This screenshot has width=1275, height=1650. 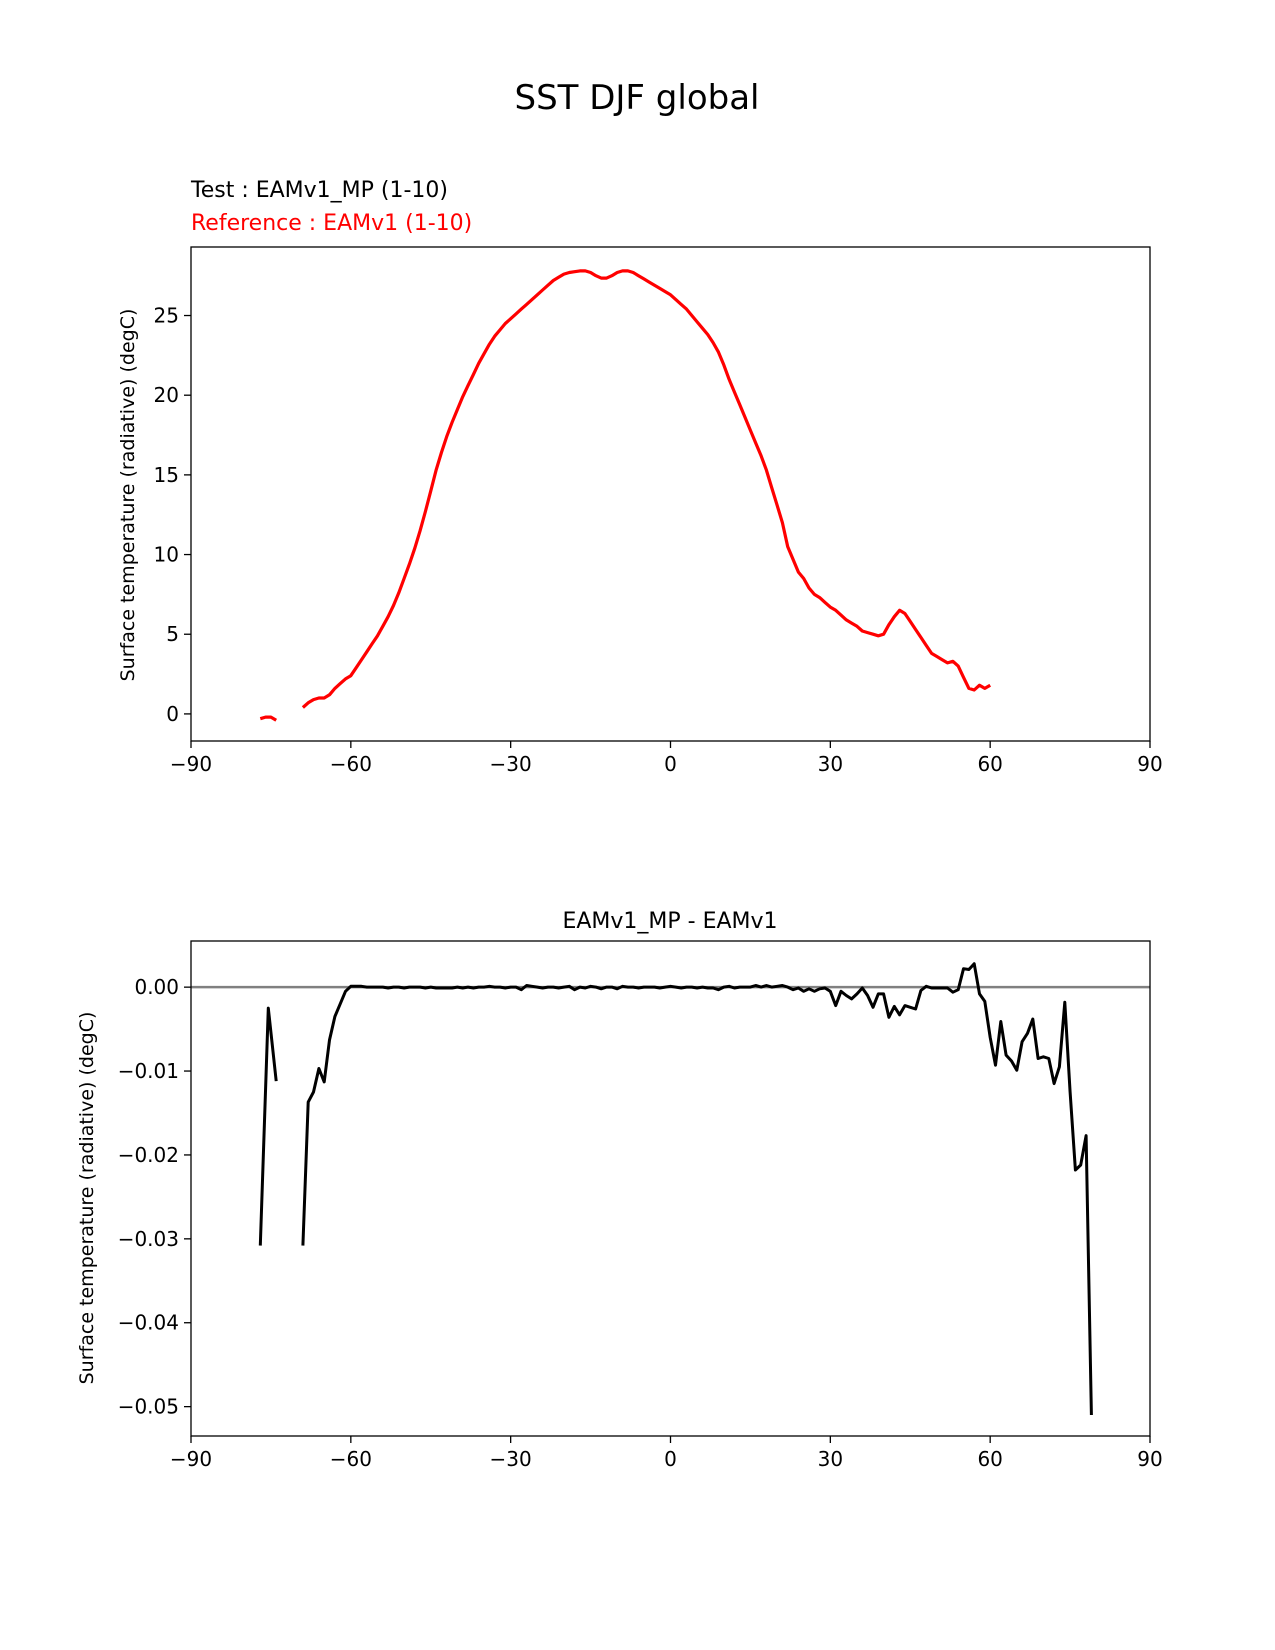 What do you see at coordinates (268, 1126) in the screenshot?
I see `bottom-series-line` at bounding box center [268, 1126].